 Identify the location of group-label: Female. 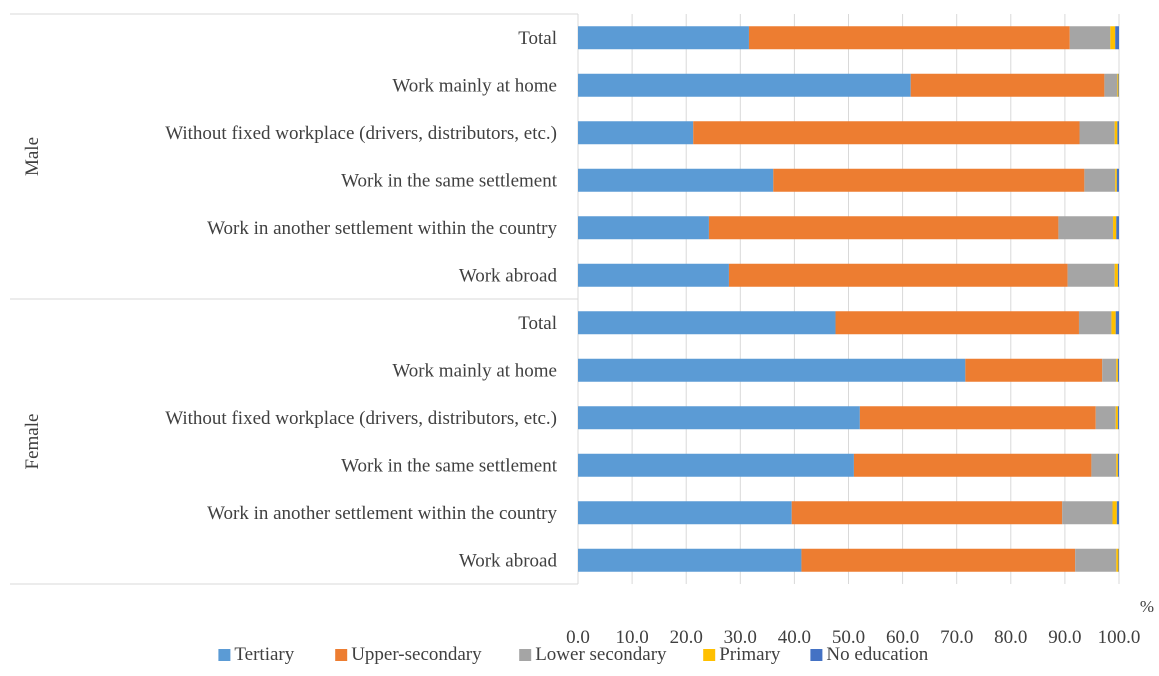
(32, 442).